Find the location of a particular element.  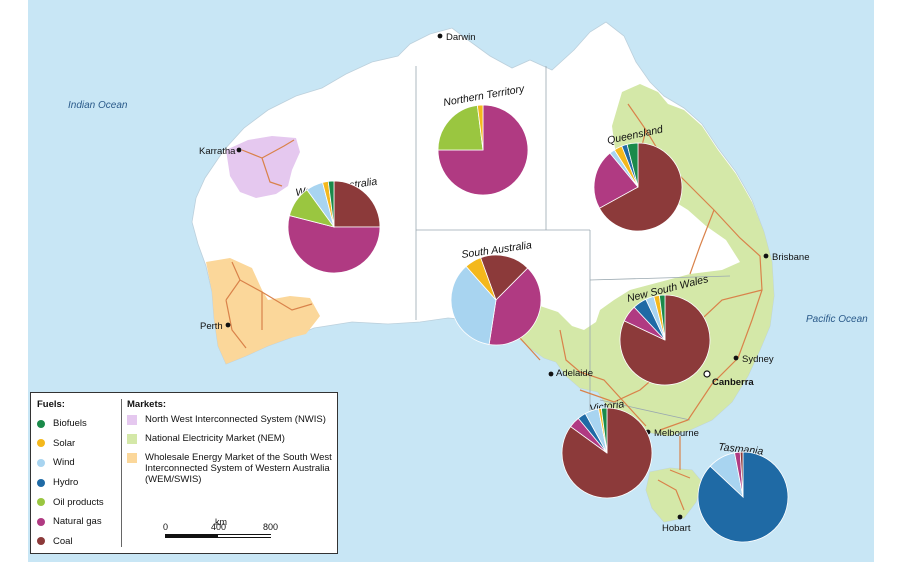

canberra-marker is located at coordinates (707, 374).